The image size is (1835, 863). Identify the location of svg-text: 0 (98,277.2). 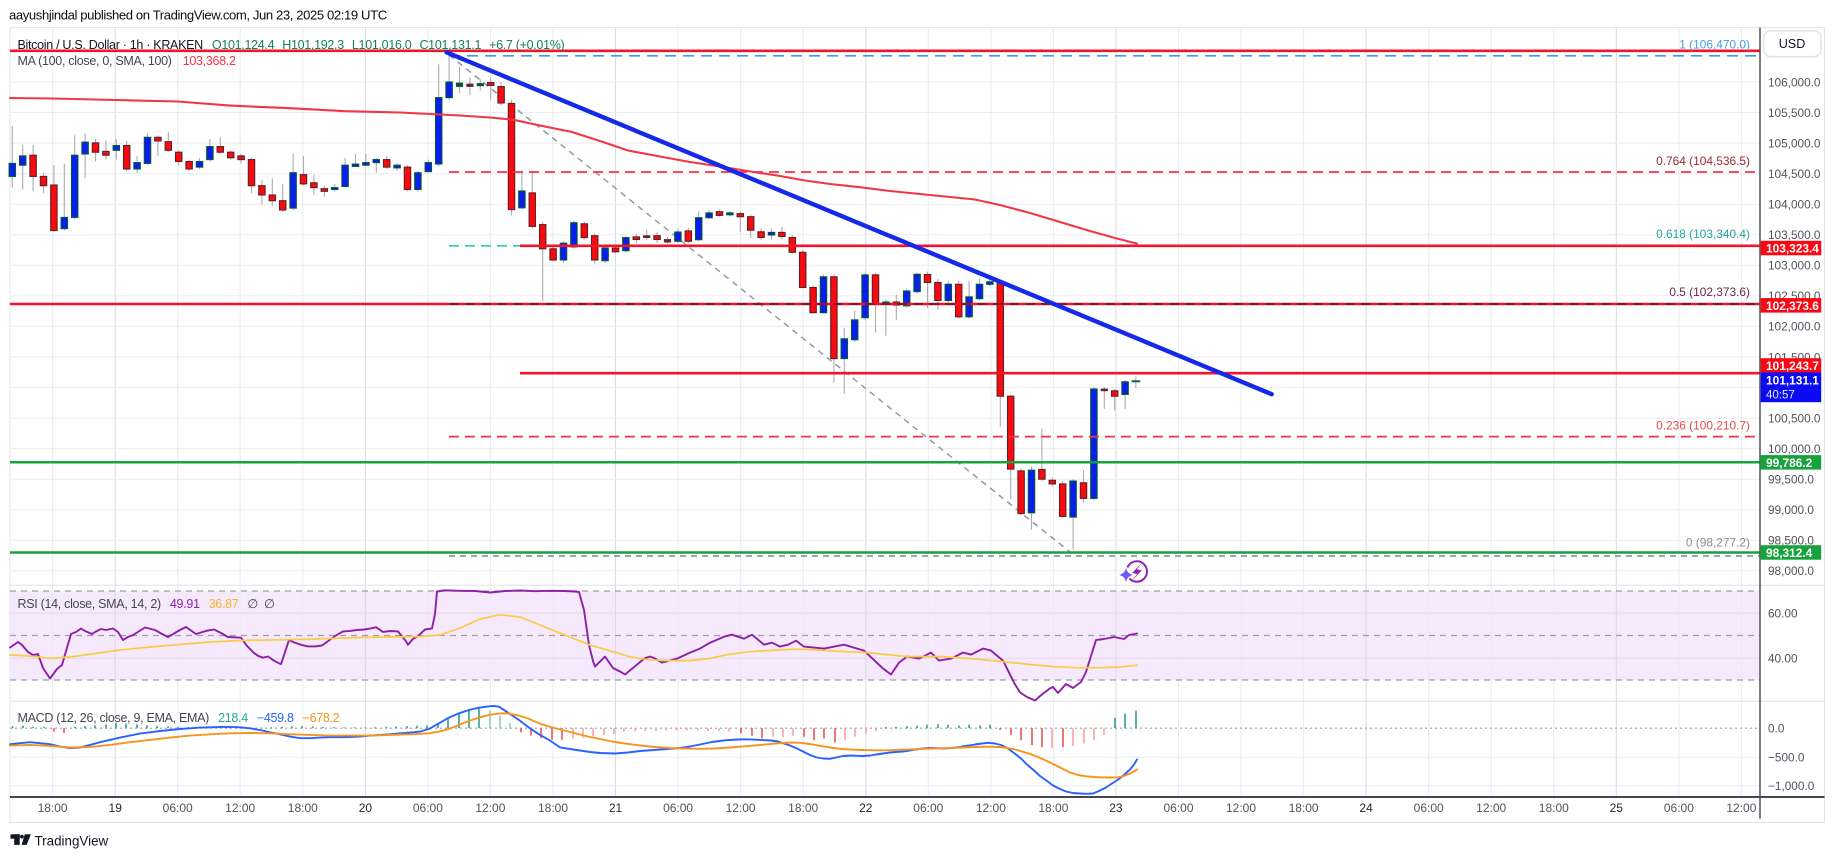
(1718, 543).